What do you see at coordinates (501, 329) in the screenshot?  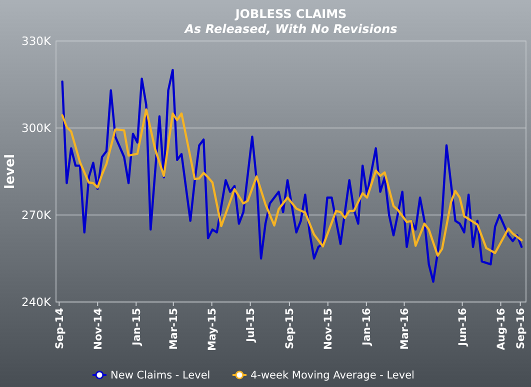 I see `x-tick-label: Aug-16` at bounding box center [501, 329].